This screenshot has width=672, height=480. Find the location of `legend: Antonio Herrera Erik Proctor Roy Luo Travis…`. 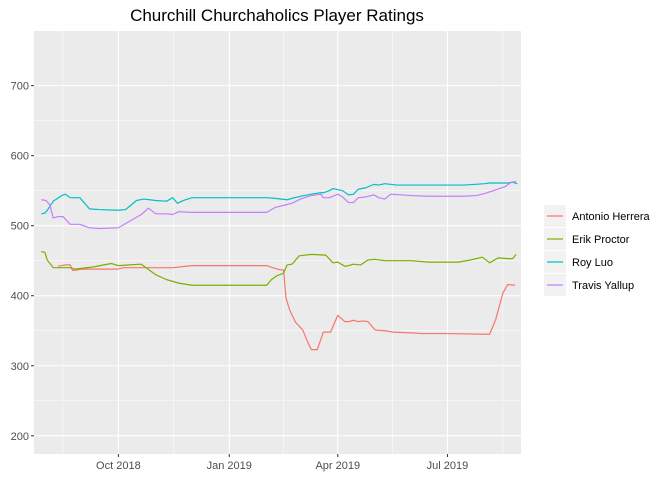

legend: Antonio Herrera Erik Proctor Roy Luo Travis… is located at coordinates (597, 250).